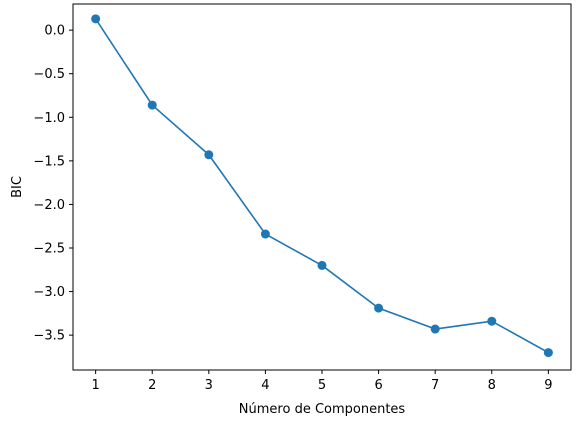  What do you see at coordinates (49, 205) in the screenshot?
I see `y-tick-label: −2.0` at bounding box center [49, 205].